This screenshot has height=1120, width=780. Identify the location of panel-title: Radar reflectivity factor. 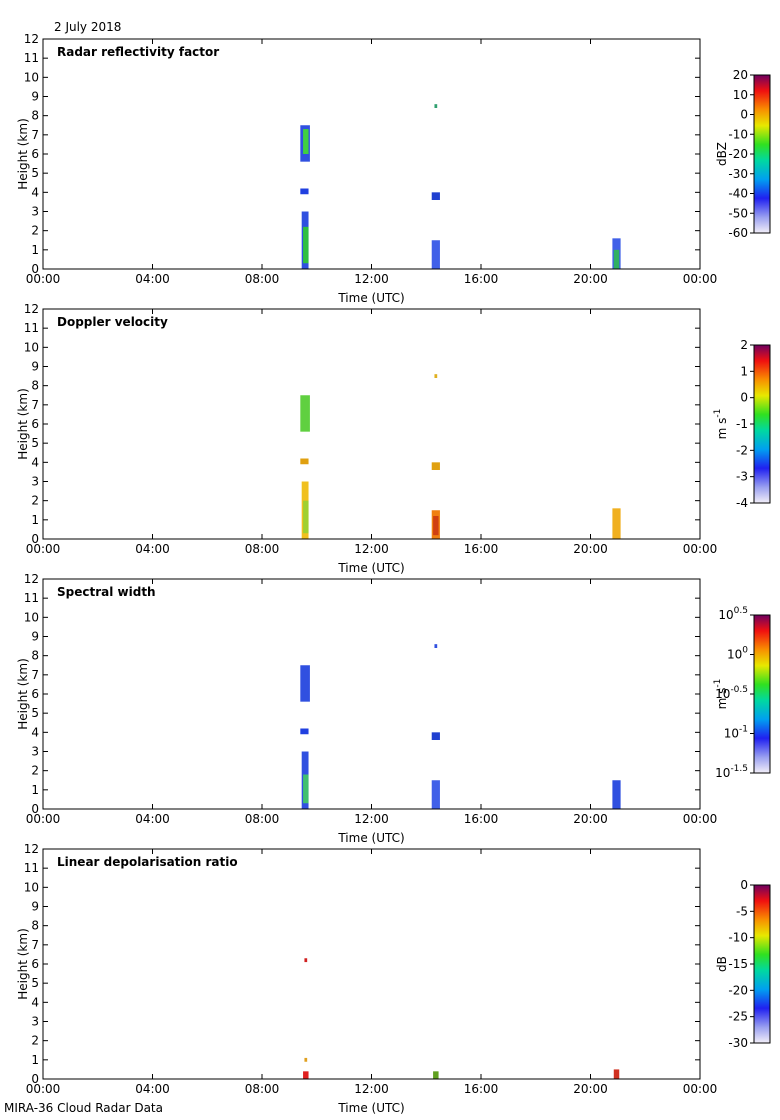
(138, 52).